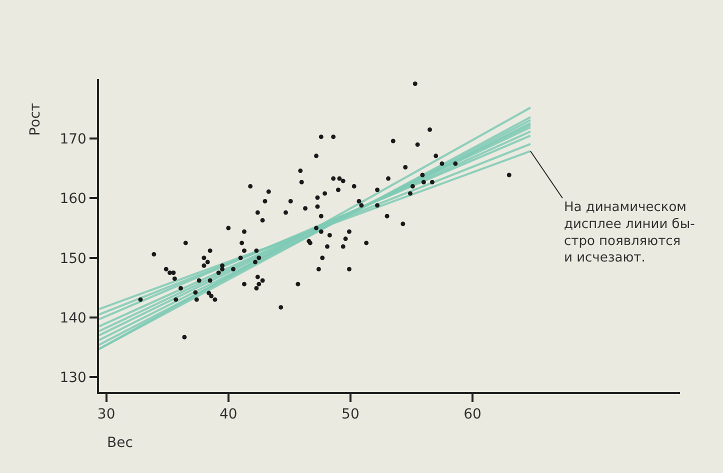  I want to click on y-tick-label: 150, so click(73, 258).